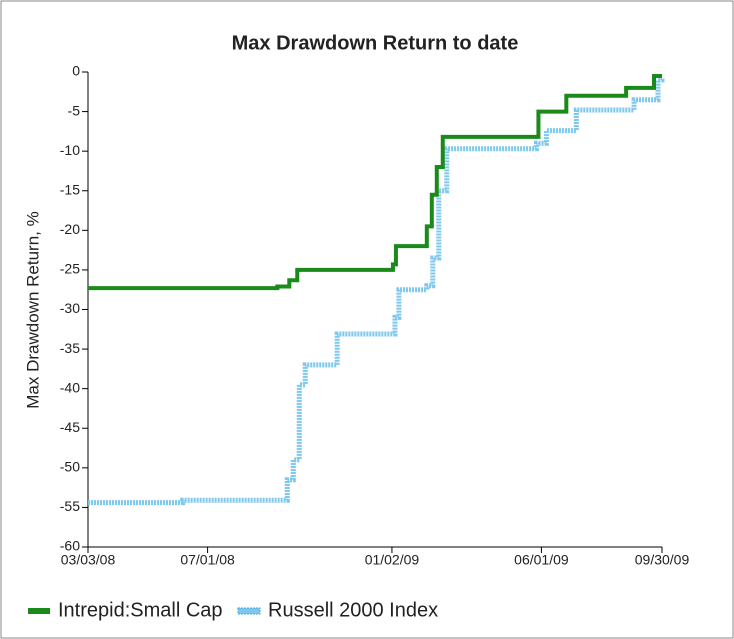  Describe the element at coordinates (76, 71) in the screenshot. I see `y-tick-label: 0` at that location.